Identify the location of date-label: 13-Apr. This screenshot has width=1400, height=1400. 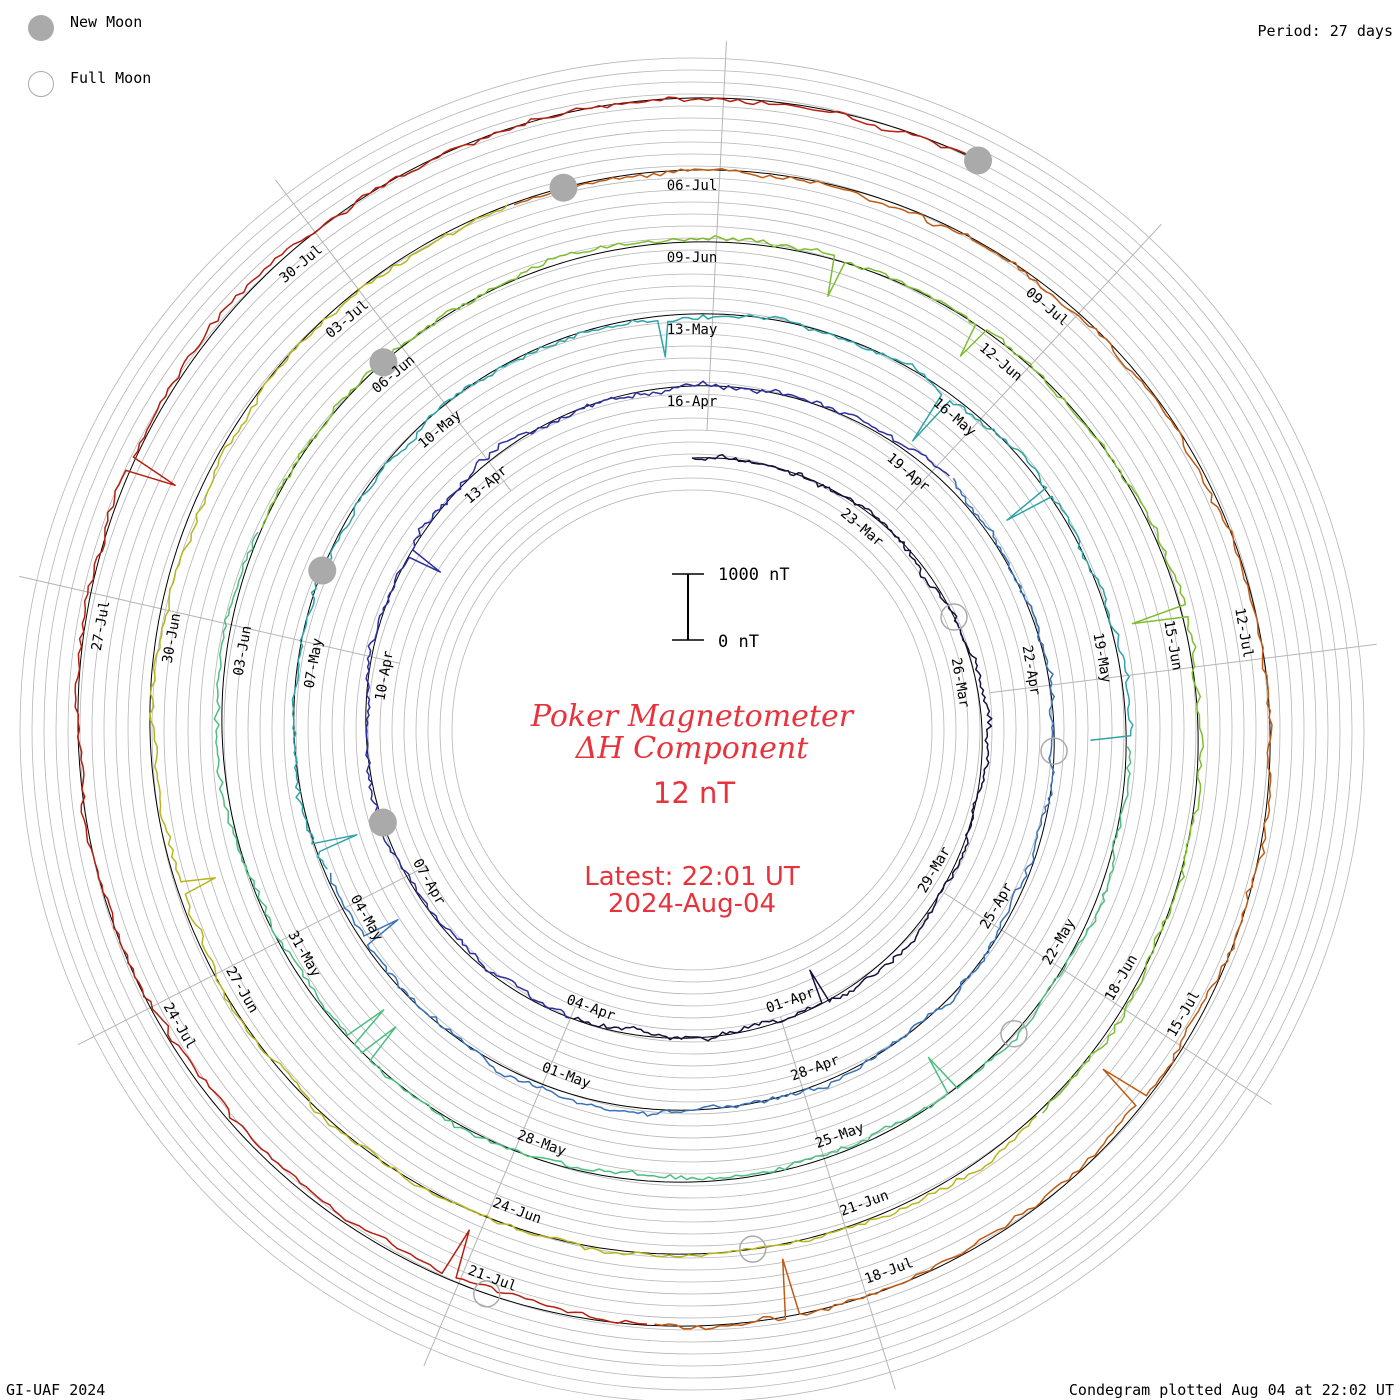
(486, 485).